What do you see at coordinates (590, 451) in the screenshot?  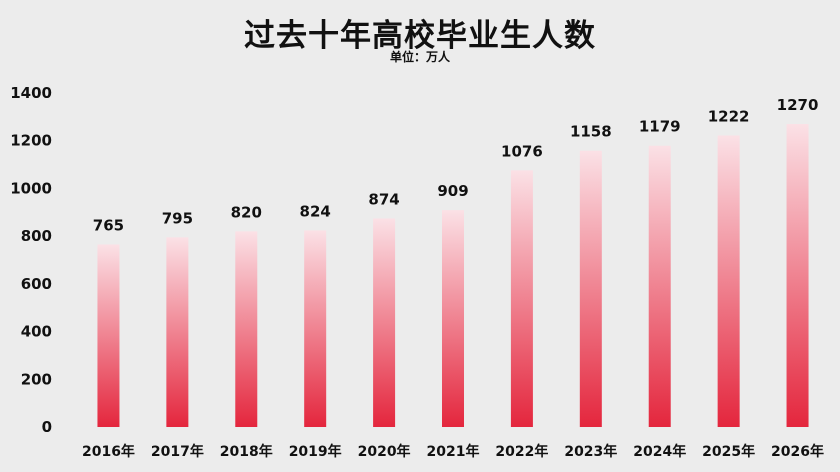 I see `x-tick-label: 2023年` at bounding box center [590, 451].